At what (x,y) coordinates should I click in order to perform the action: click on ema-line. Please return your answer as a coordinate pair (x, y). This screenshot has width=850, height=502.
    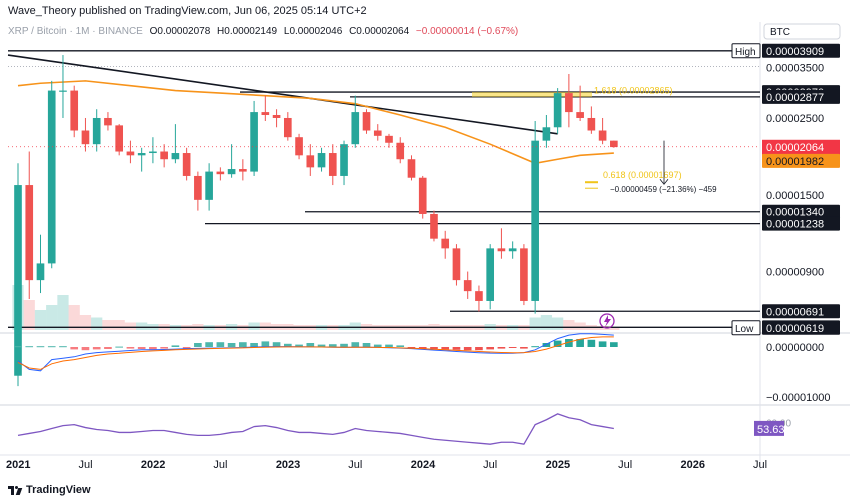
    Looking at the image, I should click on (315, 122).